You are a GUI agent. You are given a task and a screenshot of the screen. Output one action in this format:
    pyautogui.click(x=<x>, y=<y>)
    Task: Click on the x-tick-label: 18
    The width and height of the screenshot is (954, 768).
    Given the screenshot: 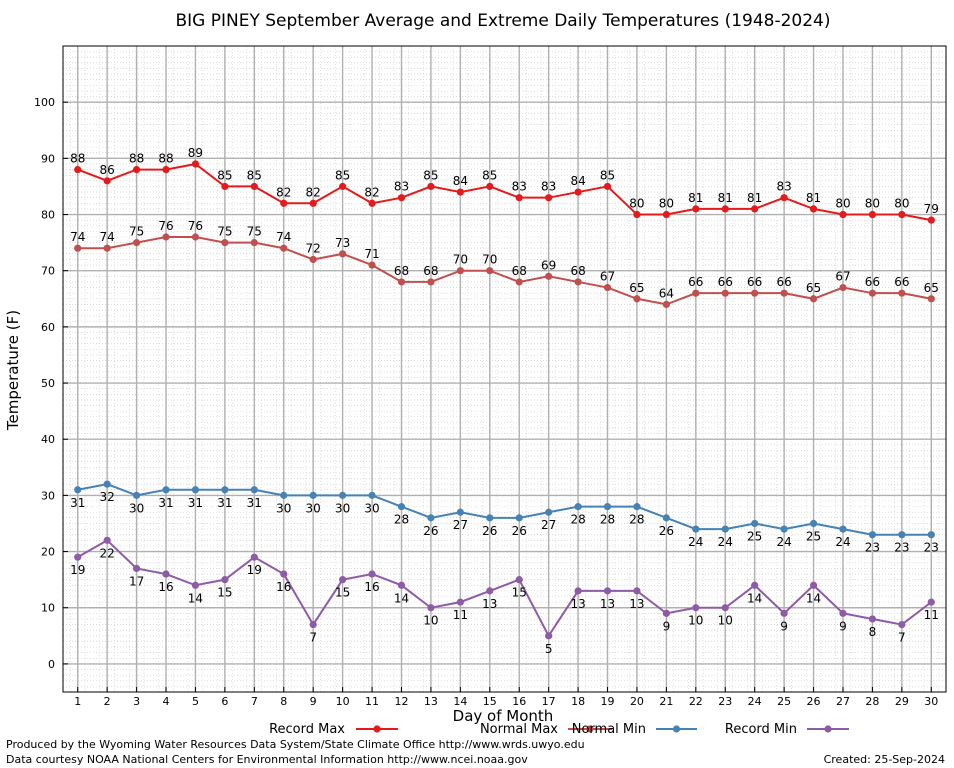 What is the action you would take?
    pyautogui.click(x=578, y=701)
    